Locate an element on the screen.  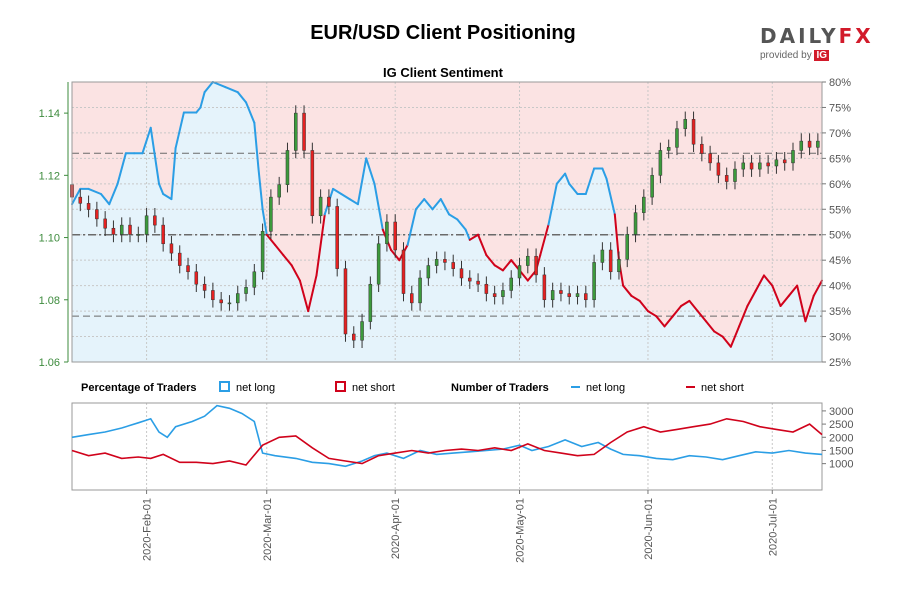
sentiment-tick-label: 55% is located at coordinates (840, 210).